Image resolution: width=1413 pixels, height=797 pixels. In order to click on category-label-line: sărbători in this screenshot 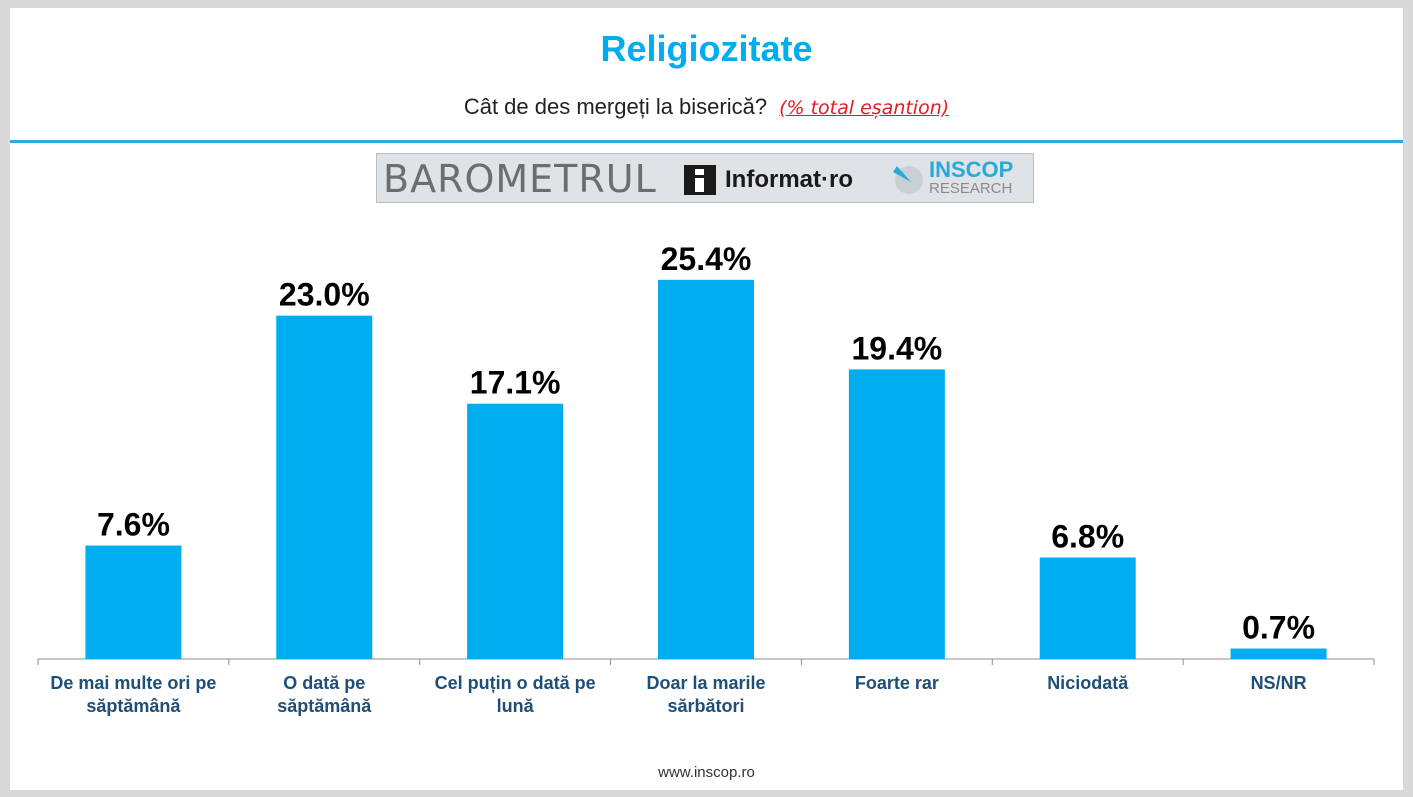, I will do `click(705, 706)`.